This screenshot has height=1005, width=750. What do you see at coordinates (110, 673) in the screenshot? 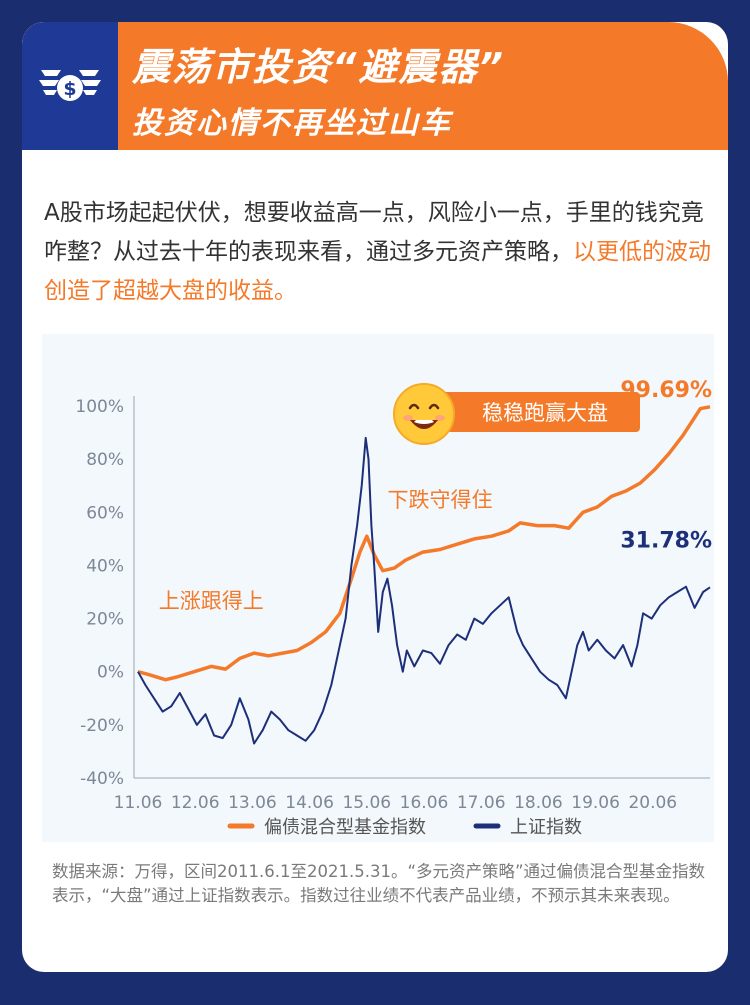
I see `y-tick-label: 0%` at bounding box center [110, 673].